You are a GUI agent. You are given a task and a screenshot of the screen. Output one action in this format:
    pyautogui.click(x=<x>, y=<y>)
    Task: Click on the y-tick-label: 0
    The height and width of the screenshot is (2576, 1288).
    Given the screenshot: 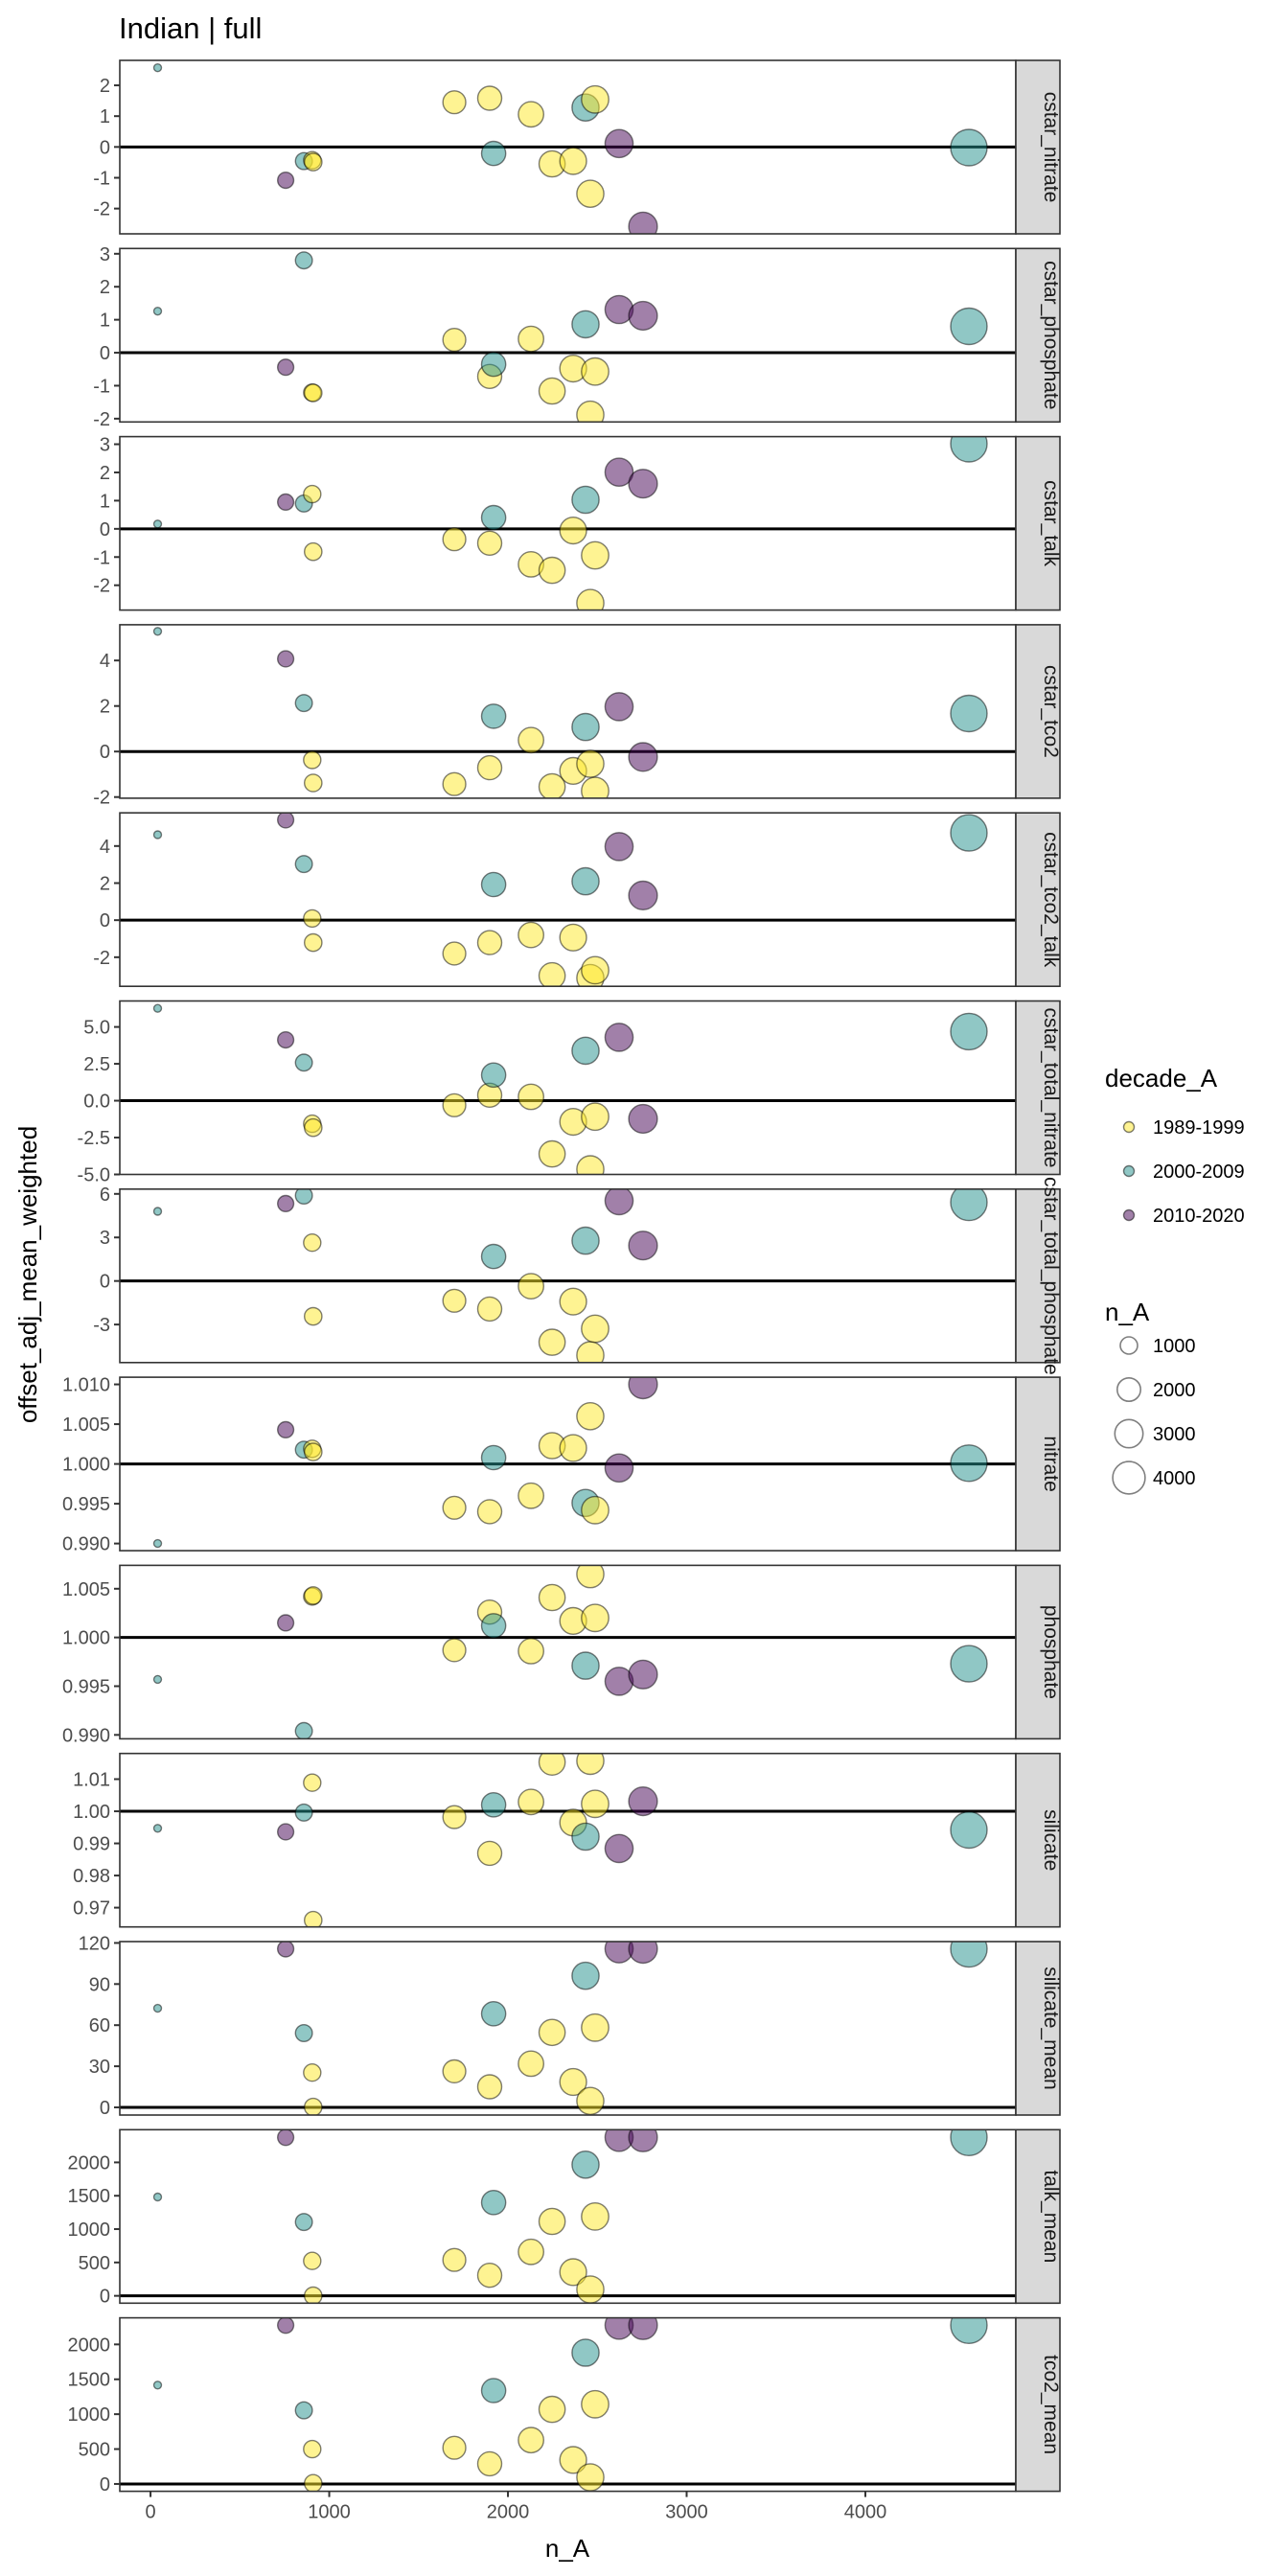 What is the action you would take?
    pyautogui.click(x=105, y=2485)
    